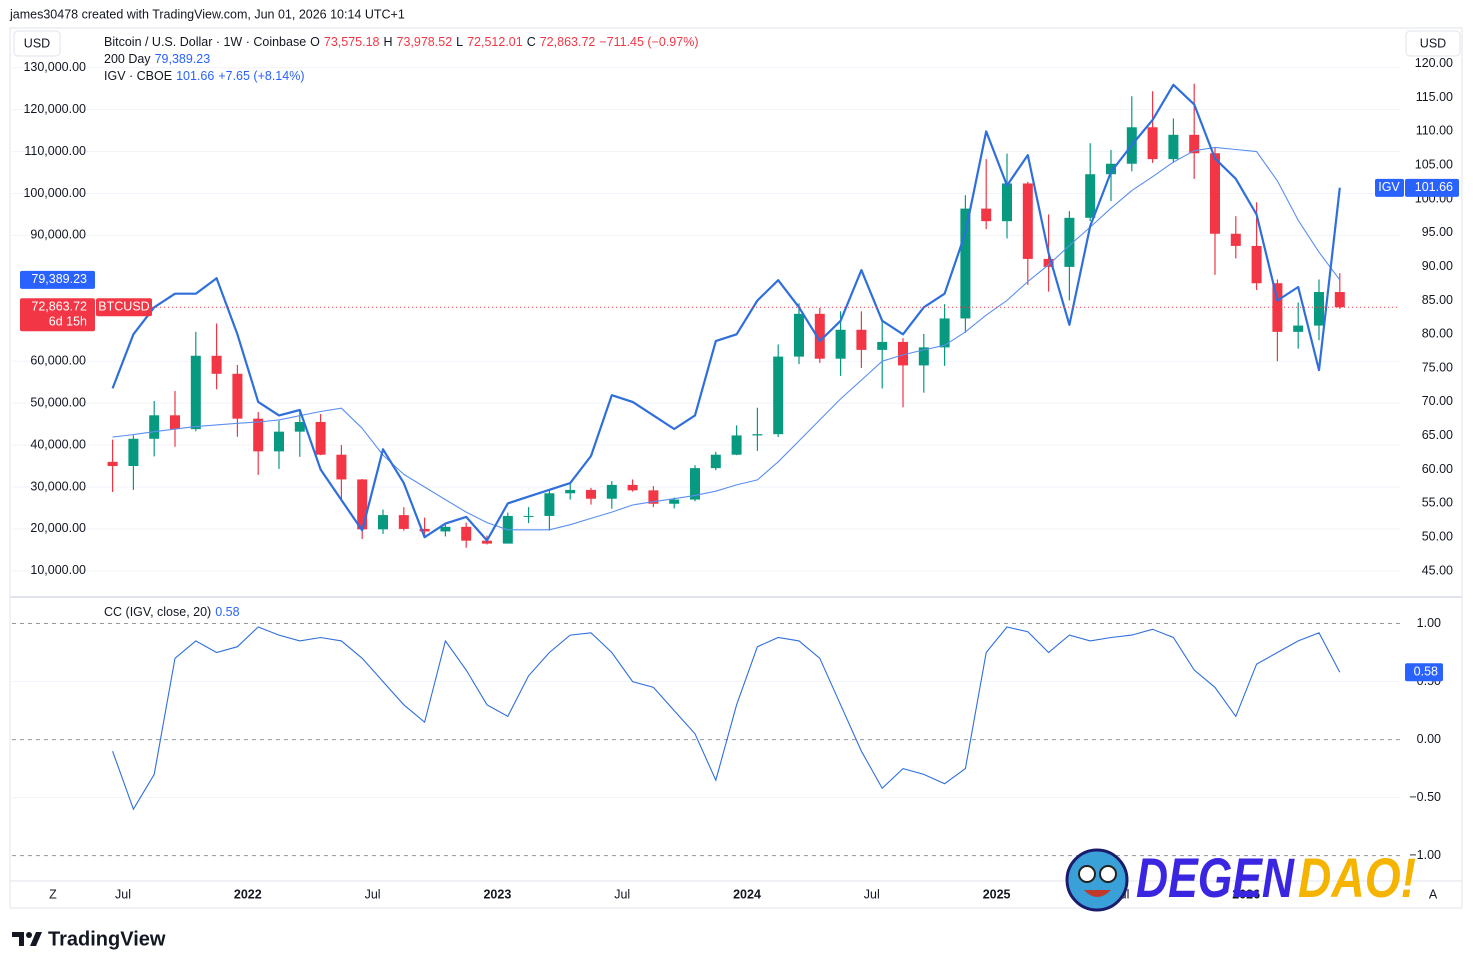 Image resolution: width=1473 pixels, height=974 pixels. I want to click on legend-entry: 200 Day 79,389.23, so click(157, 59).